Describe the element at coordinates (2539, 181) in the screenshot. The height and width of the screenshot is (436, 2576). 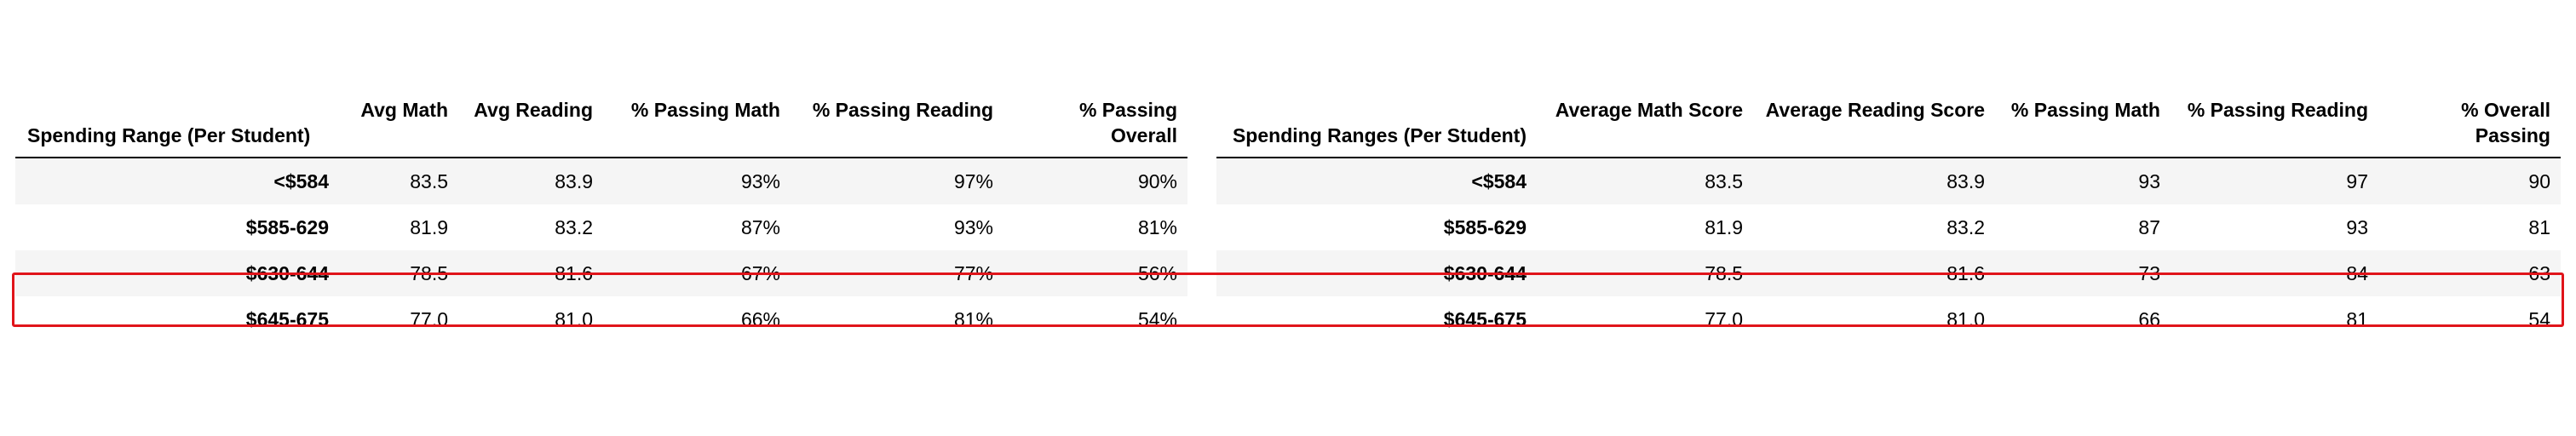
I see `table-cell: 90` at that location.